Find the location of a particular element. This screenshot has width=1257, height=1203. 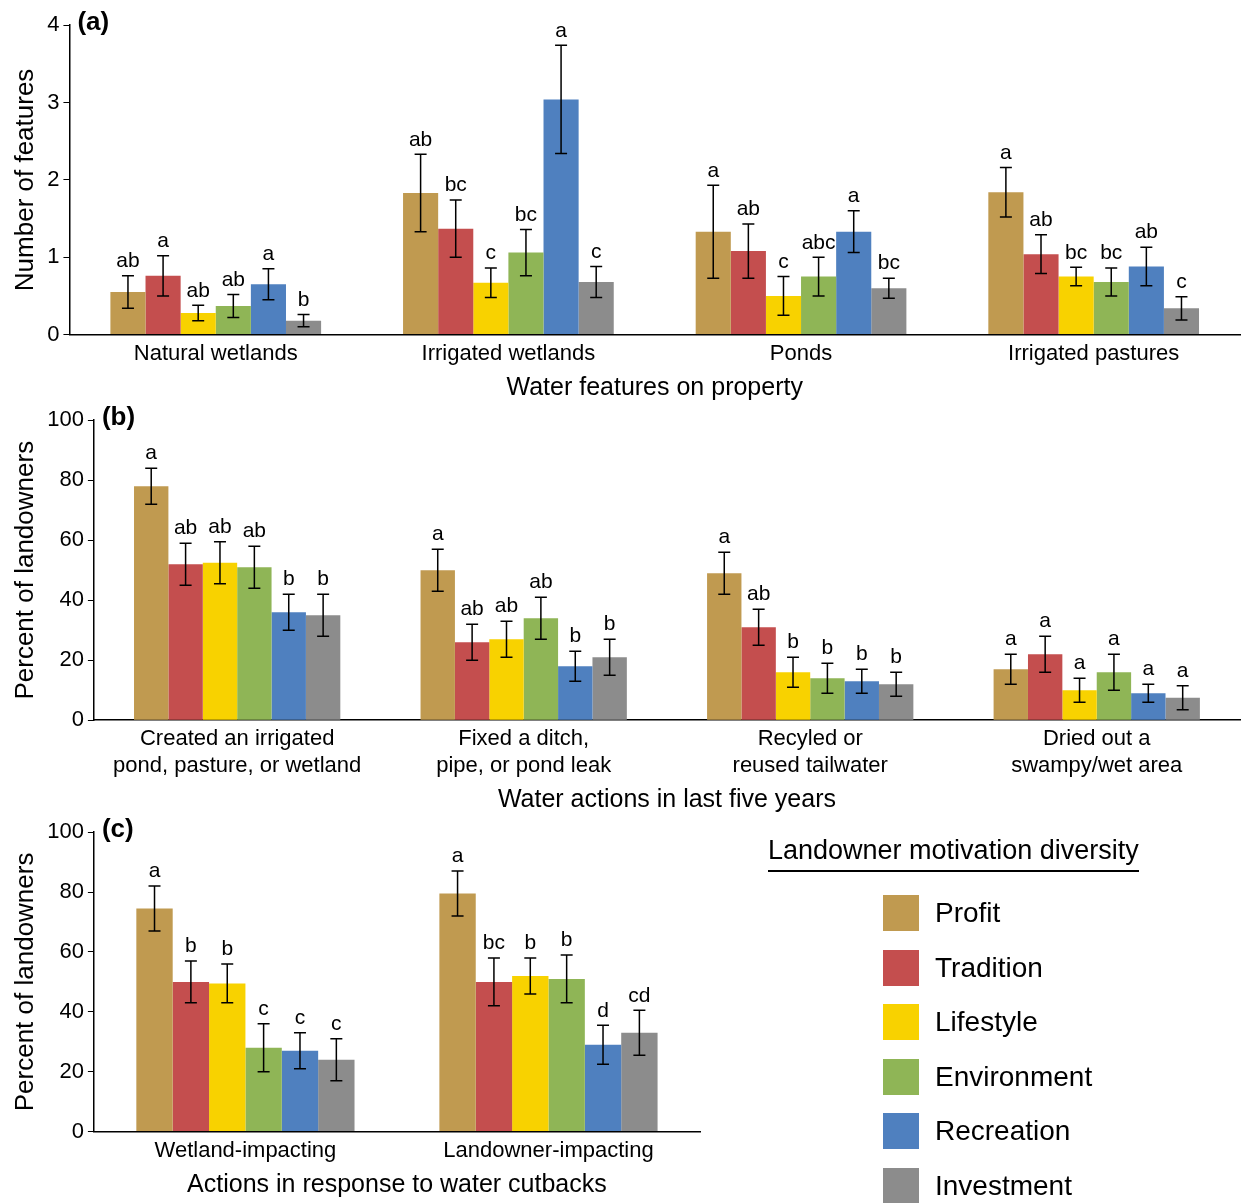

y-tick-label: 4 is located at coordinates (53, 24).